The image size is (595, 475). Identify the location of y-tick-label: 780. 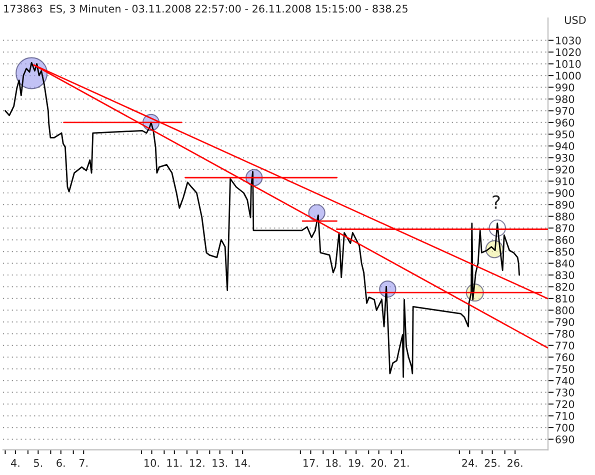
(565, 334).